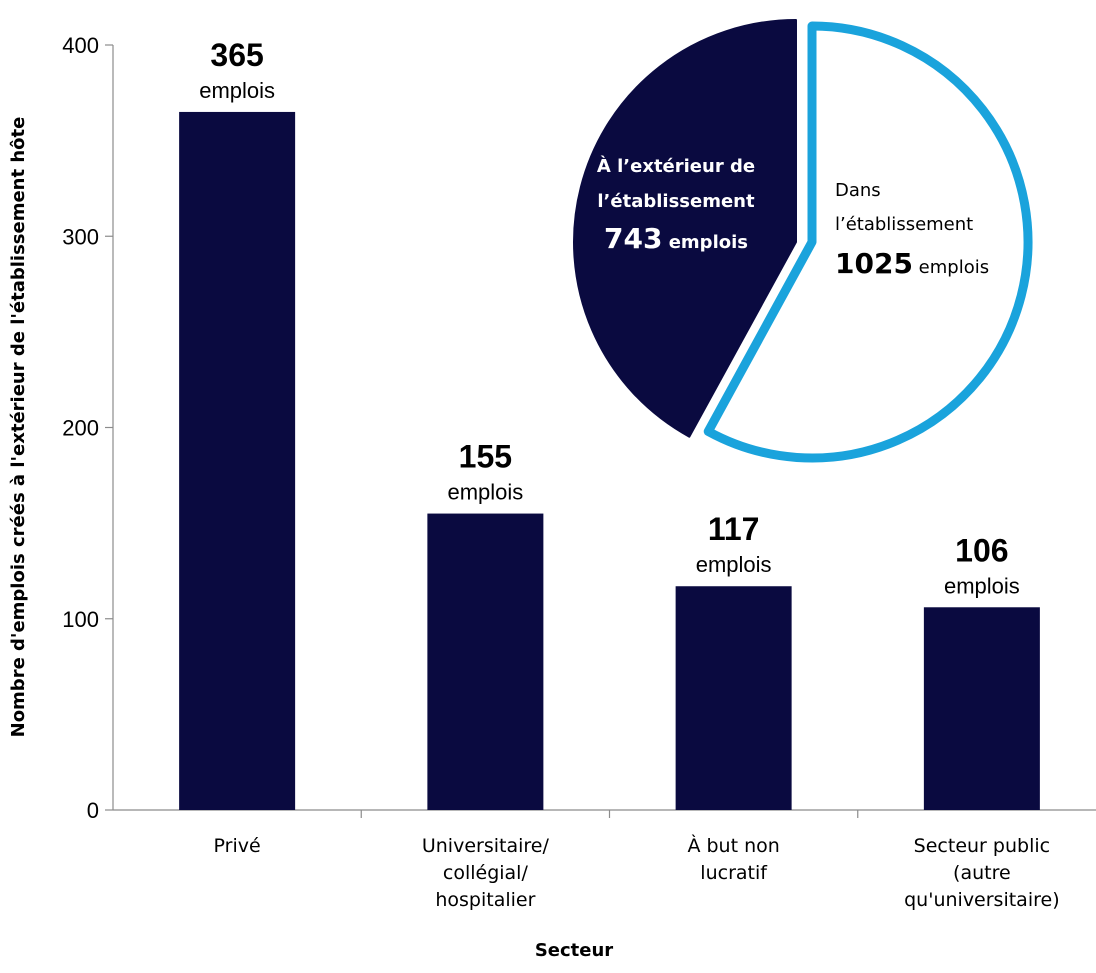 The width and height of the screenshot is (1096, 973). Describe the element at coordinates (633, 238) in the screenshot. I see `pie-value-outside-number: 743` at that location.